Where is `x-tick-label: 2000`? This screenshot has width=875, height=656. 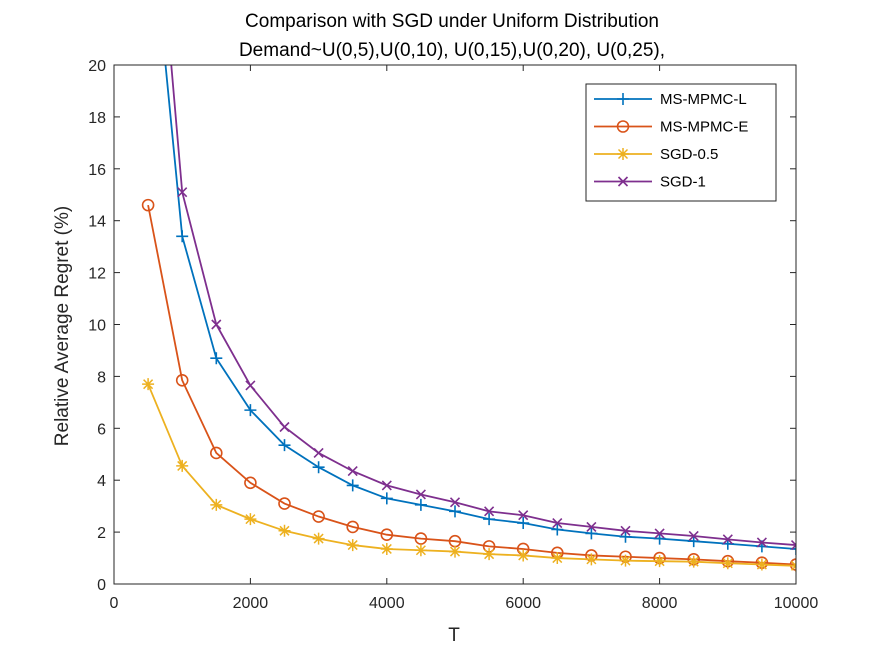
x-tick-label: 2000 is located at coordinates (251, 603).